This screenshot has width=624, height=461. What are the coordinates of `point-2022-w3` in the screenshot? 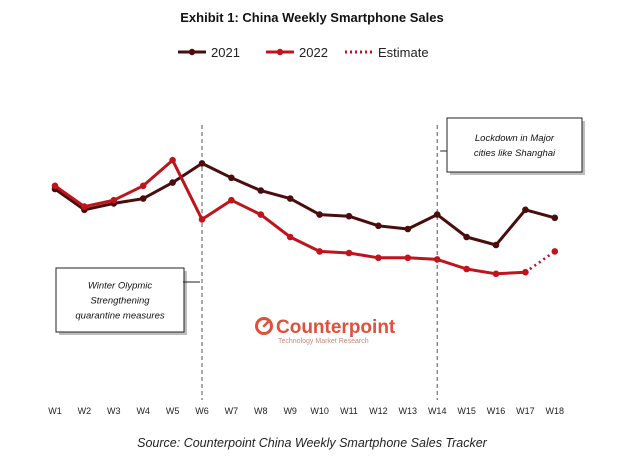 It's located at (114, 200).